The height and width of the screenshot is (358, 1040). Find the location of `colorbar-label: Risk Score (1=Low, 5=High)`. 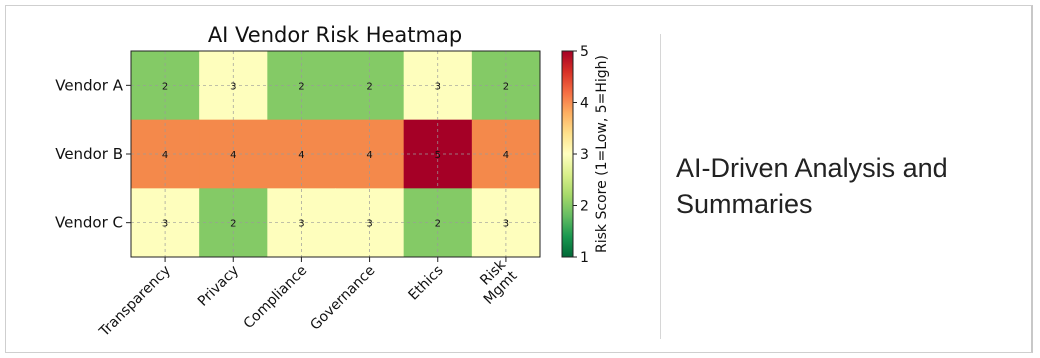

colorbar-label: Risk Score (1=Low, 5=High) is located at coordinates (602, 154).